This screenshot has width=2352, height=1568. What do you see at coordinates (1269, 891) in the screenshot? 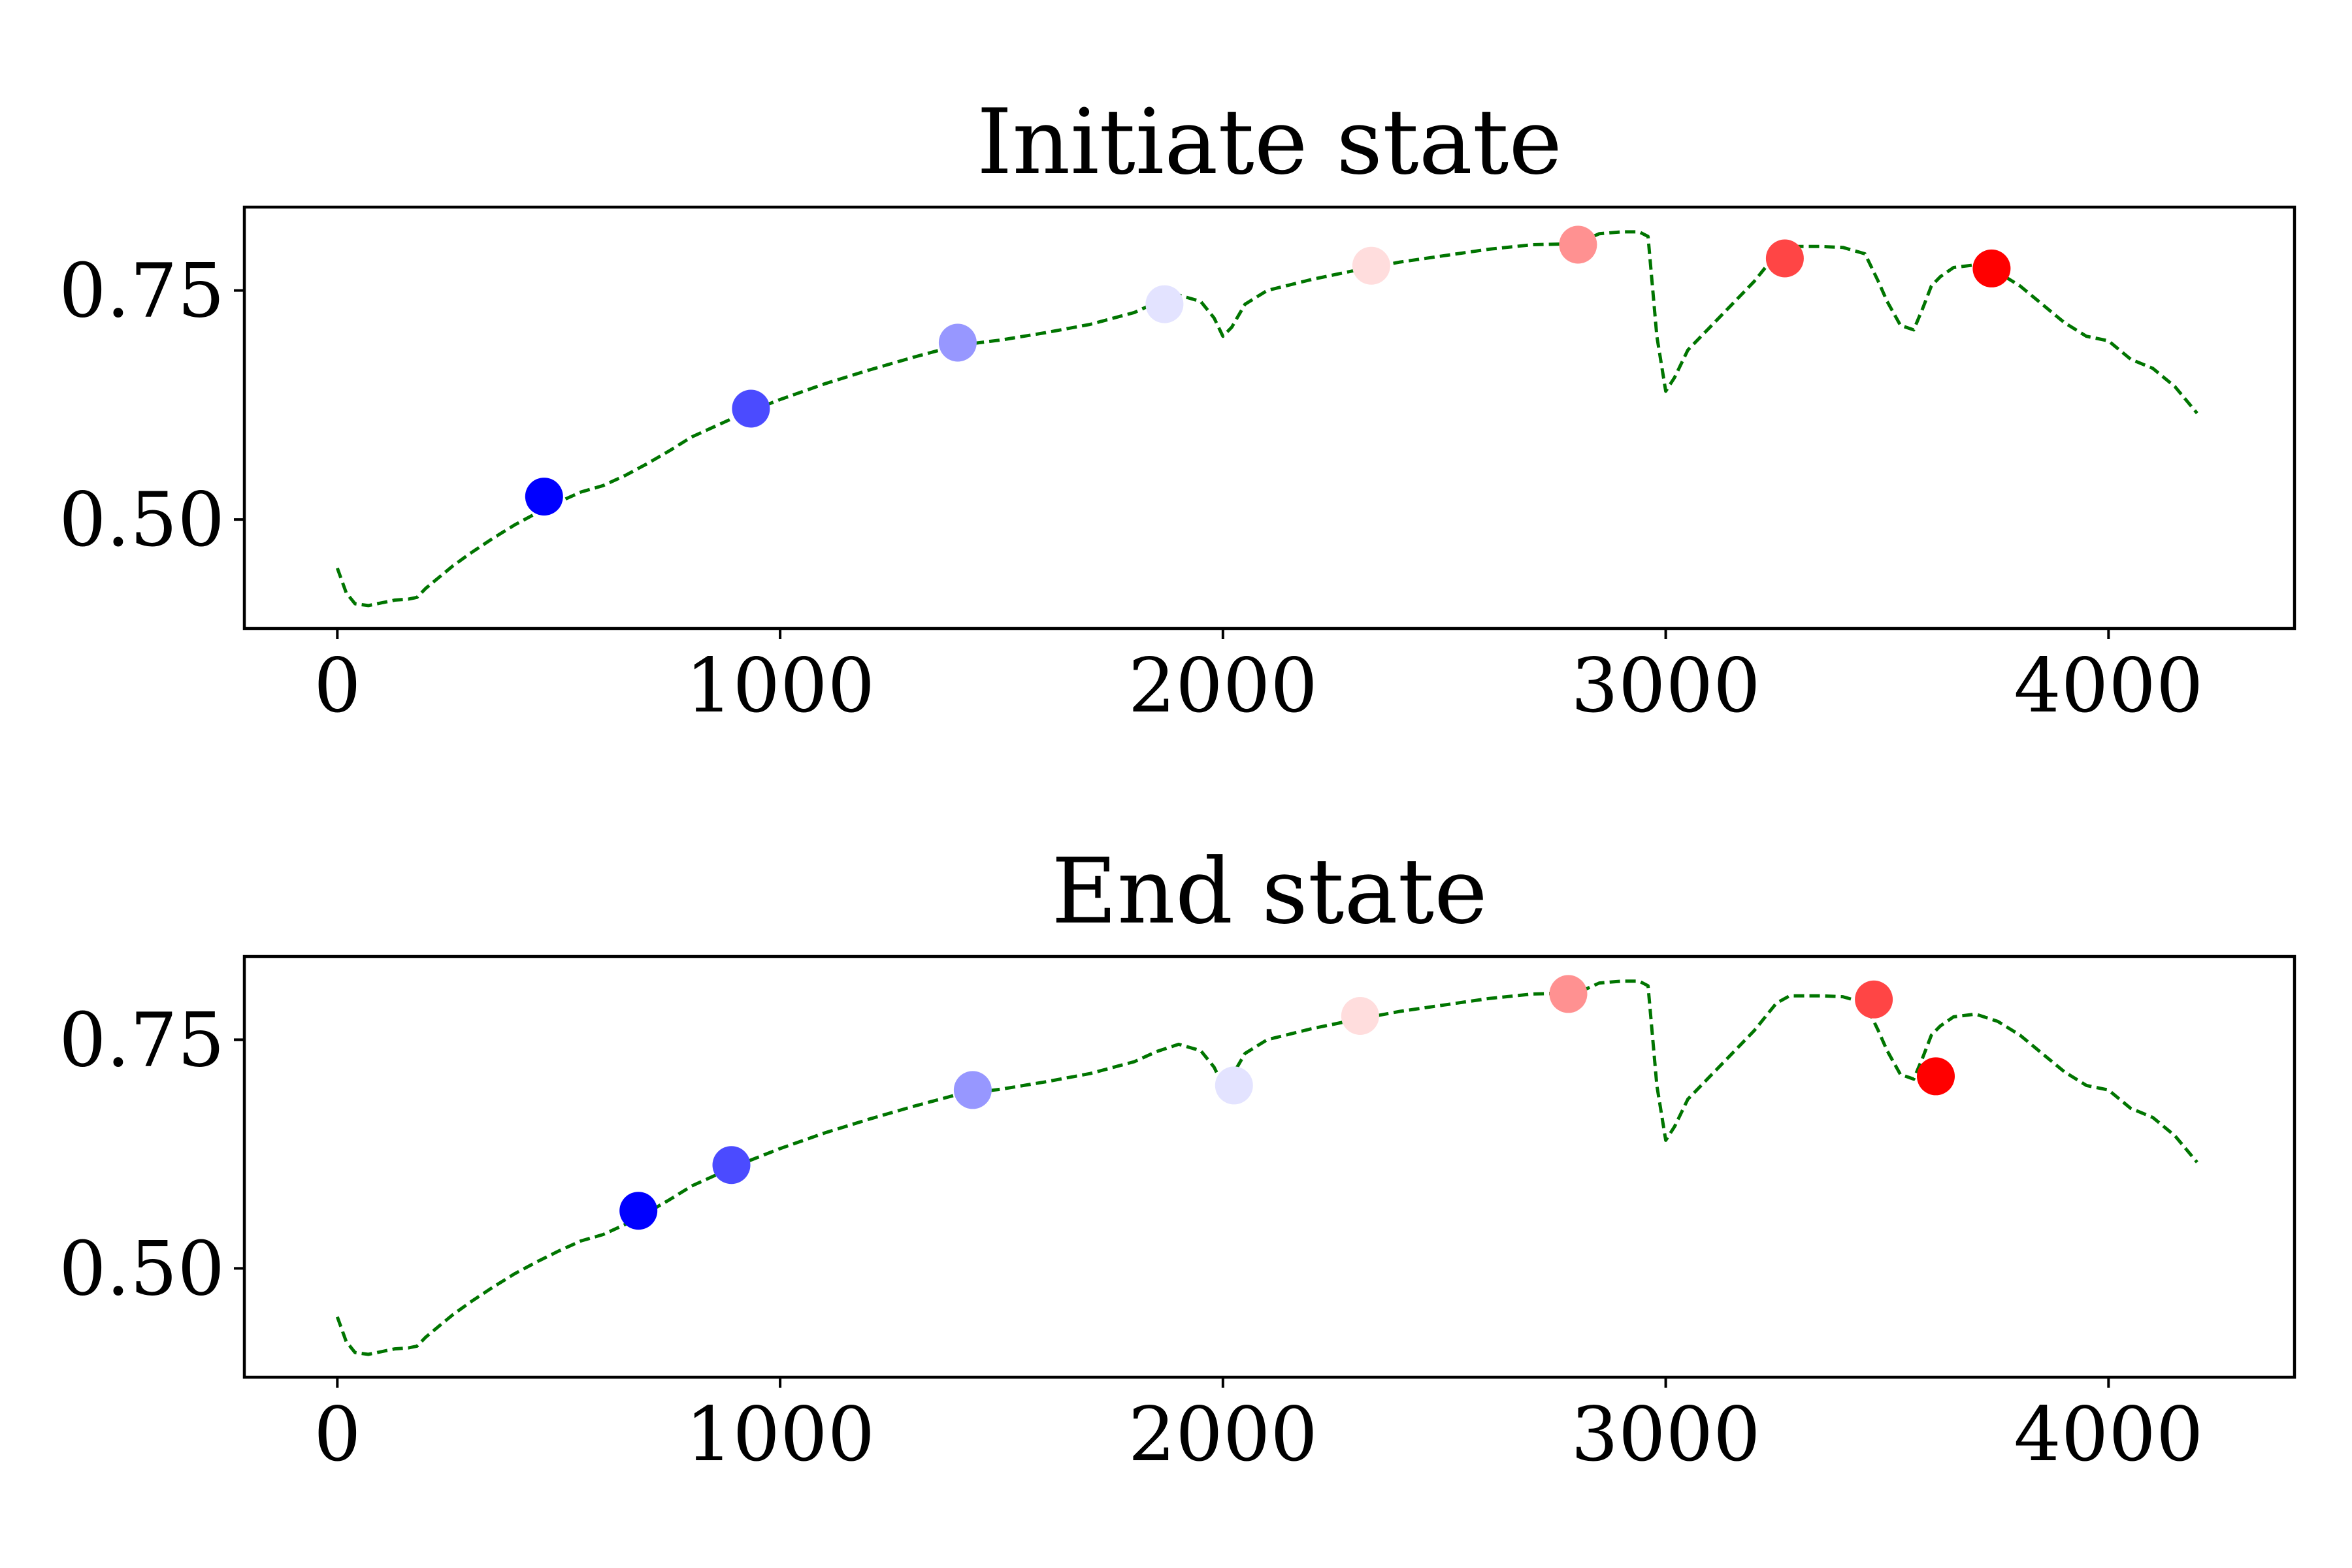
I see `chart-title: End state` at bounding box center [1269, 891].